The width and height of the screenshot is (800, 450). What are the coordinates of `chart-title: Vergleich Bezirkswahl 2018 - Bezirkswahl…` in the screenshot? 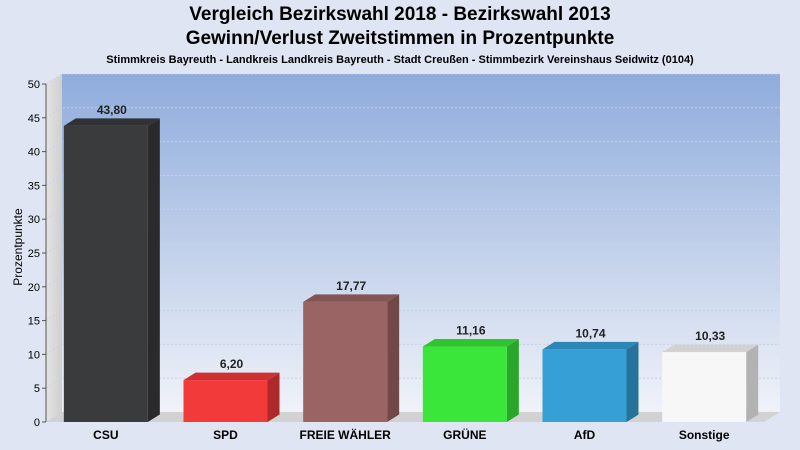 It's located at (400, 14).